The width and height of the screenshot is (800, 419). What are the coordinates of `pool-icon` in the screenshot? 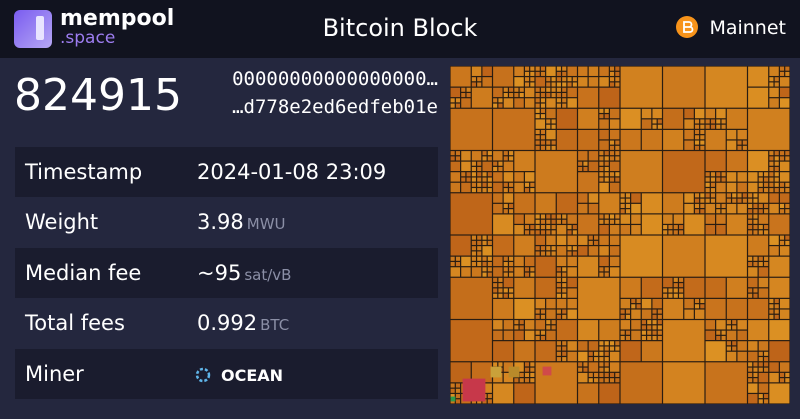 It's located at (203, 374).